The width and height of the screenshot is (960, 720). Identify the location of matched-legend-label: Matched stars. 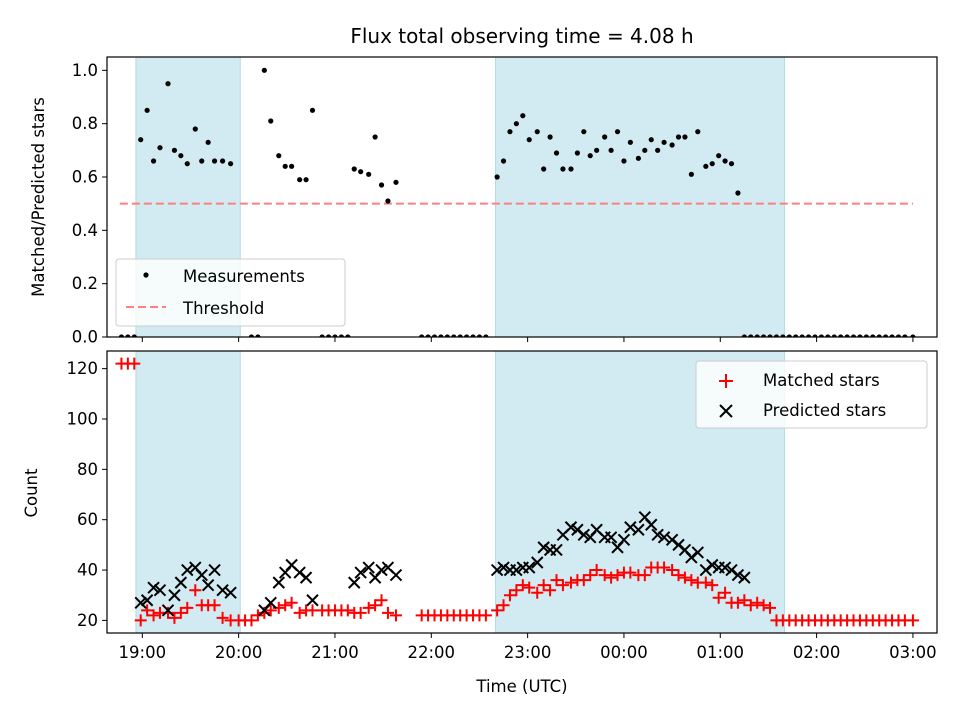
(821, 380).